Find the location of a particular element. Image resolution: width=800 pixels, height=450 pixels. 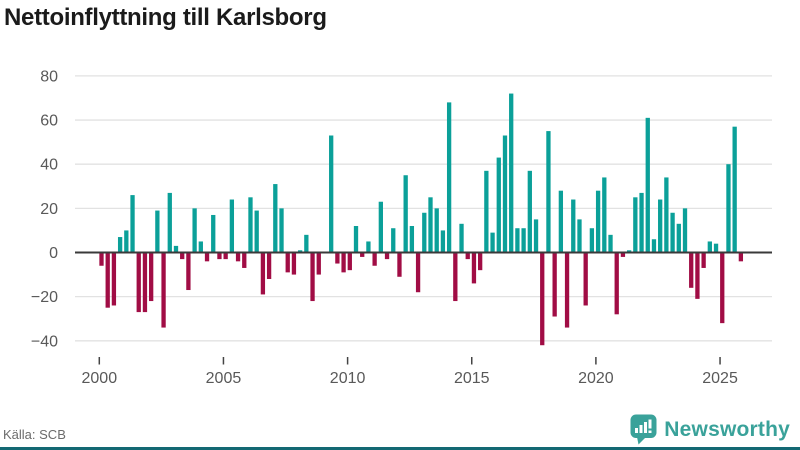

newsworthy-logo: Newsworthy is located at coordinates (710, 429).